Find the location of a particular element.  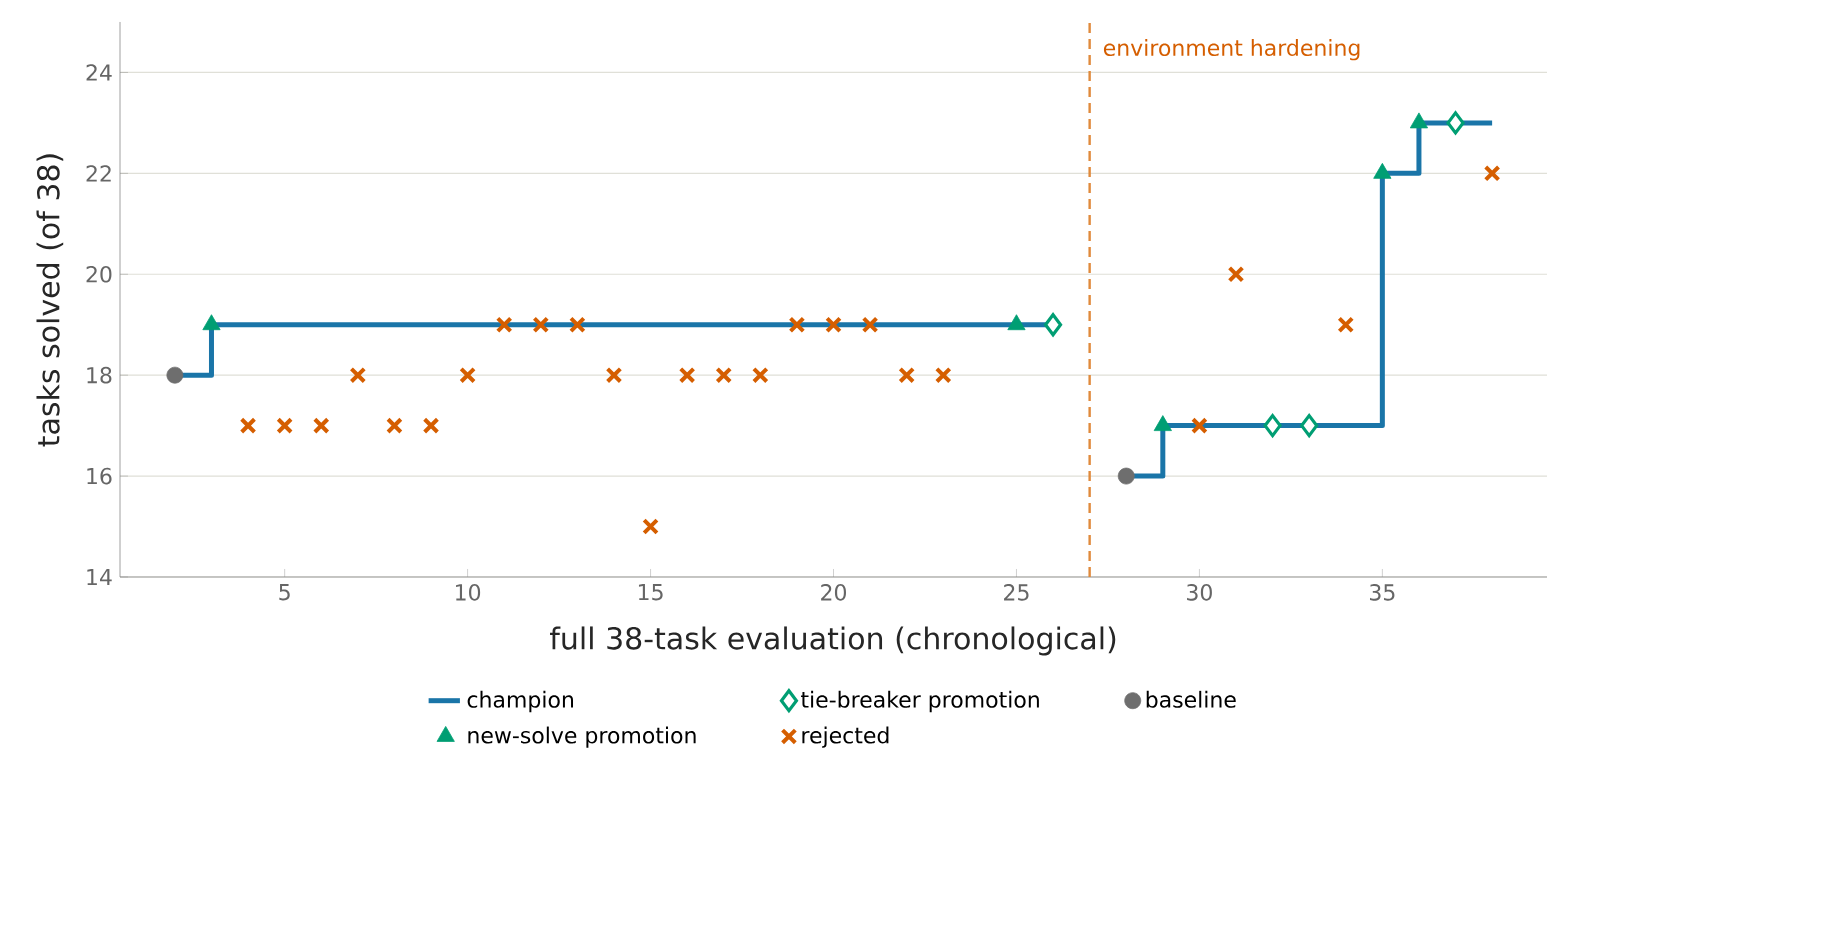

x-tick-label: 5 is located at coordinates (284, 592).